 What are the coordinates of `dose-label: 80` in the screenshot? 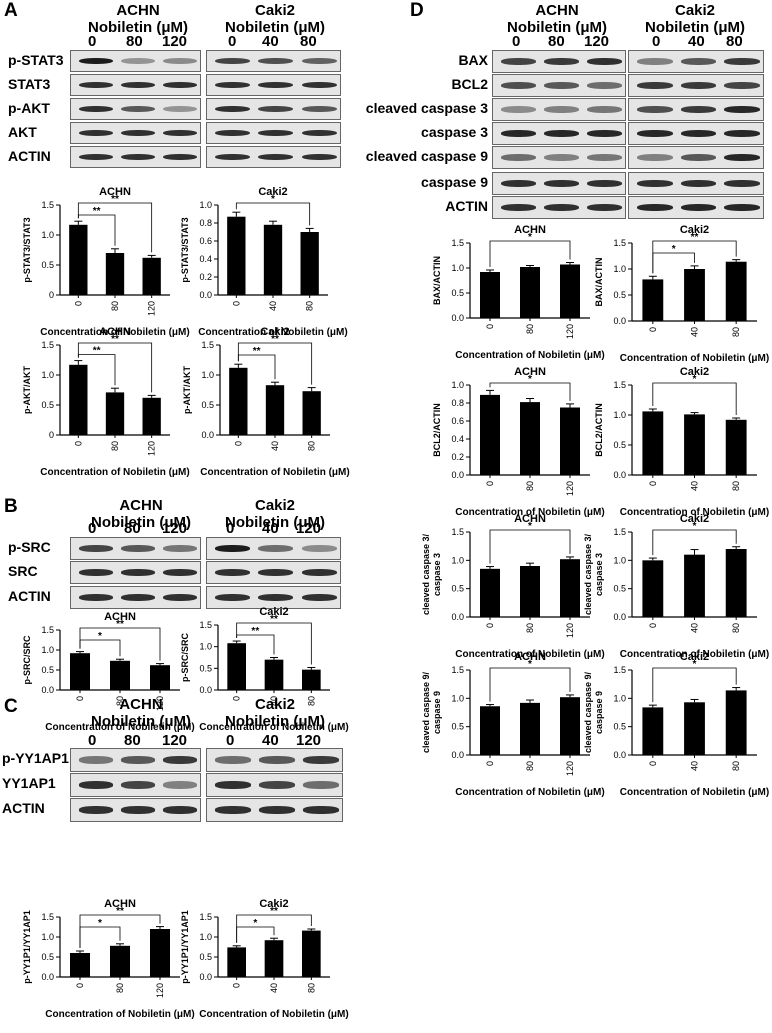 It's located at (734, 41).